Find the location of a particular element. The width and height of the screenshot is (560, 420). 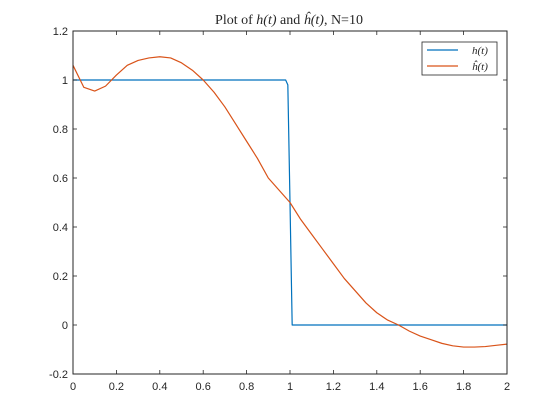

x-tick-label: 1 is located at coordinates (290, 387).